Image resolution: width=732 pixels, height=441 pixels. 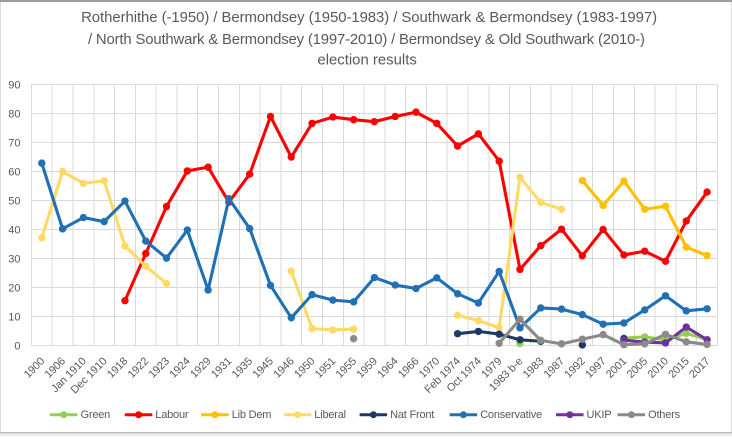 I want to click on svg-text: Conservative, so click(x=511, y=415).